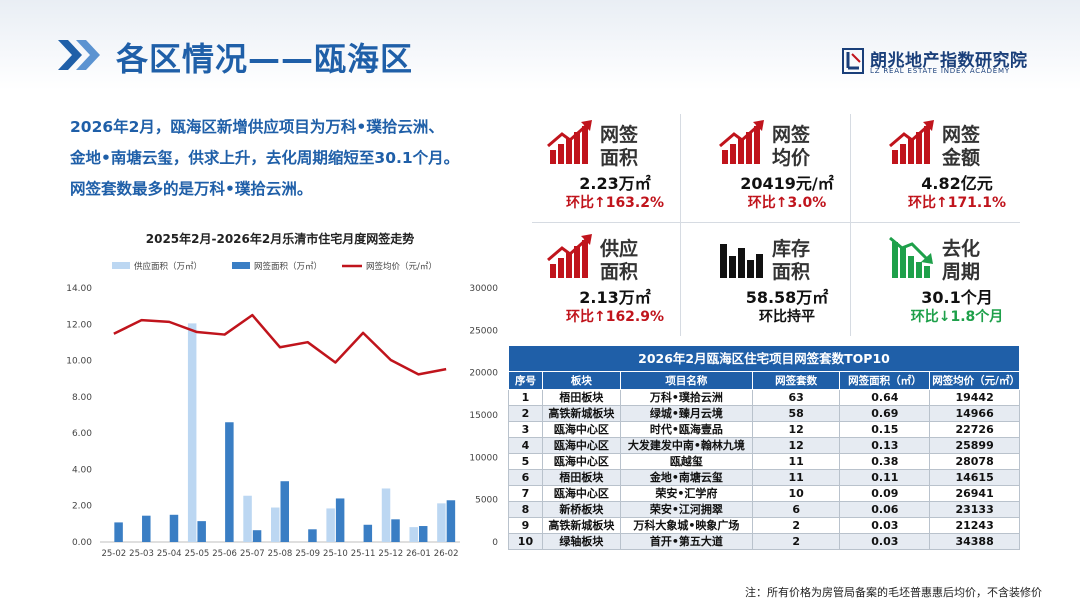 The width and height of the screenshot is (1080, 608). Describe the element at coordinates (483, 331) in the screenshot. I see `y-right-tick-label: 25000` at that location.